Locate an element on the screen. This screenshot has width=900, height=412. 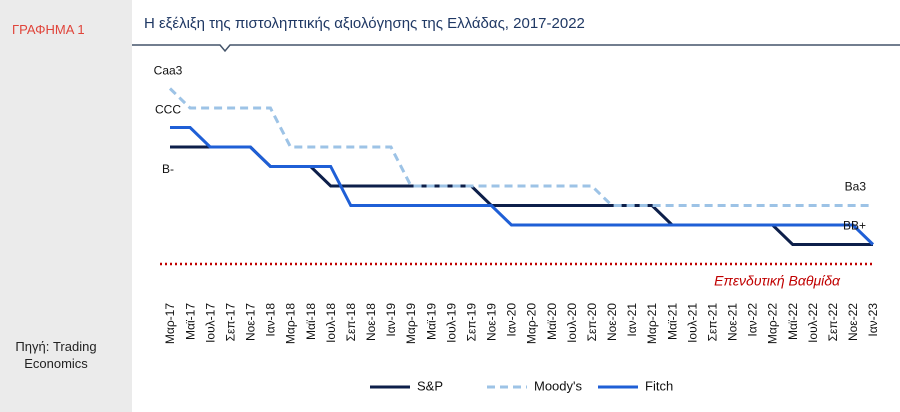
start-label: B- is located at coordinates (168, 169).